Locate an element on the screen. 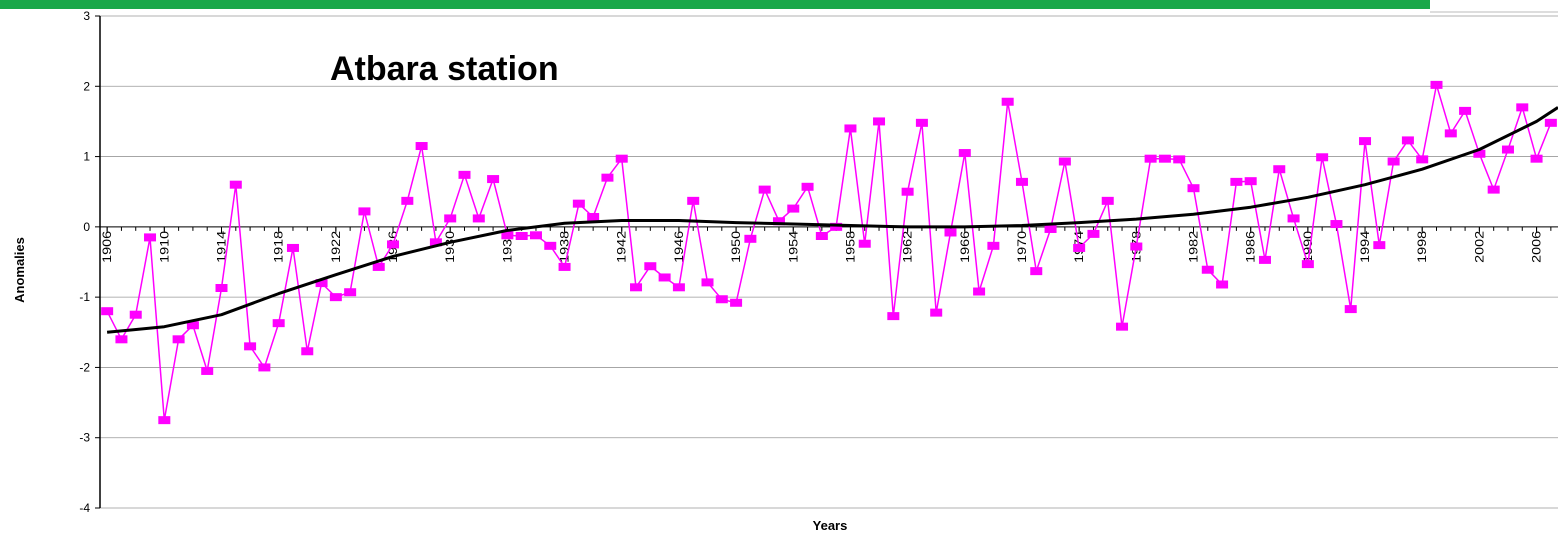 The image size is (1558, 535). x-tick-label: 1922 is located at coordinates (336, 246).